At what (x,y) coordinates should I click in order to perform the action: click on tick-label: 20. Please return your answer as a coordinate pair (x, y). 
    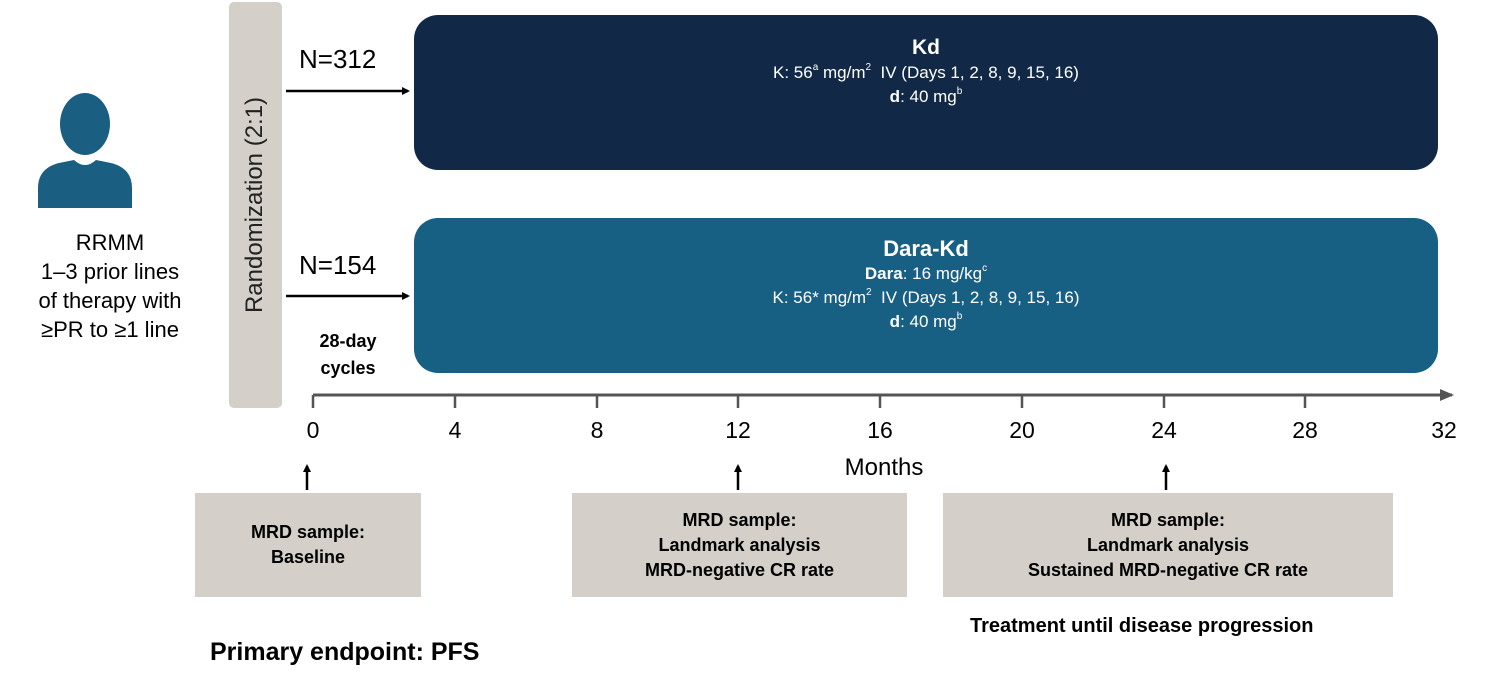
    Looking at the image, I should click on (1022, 430).